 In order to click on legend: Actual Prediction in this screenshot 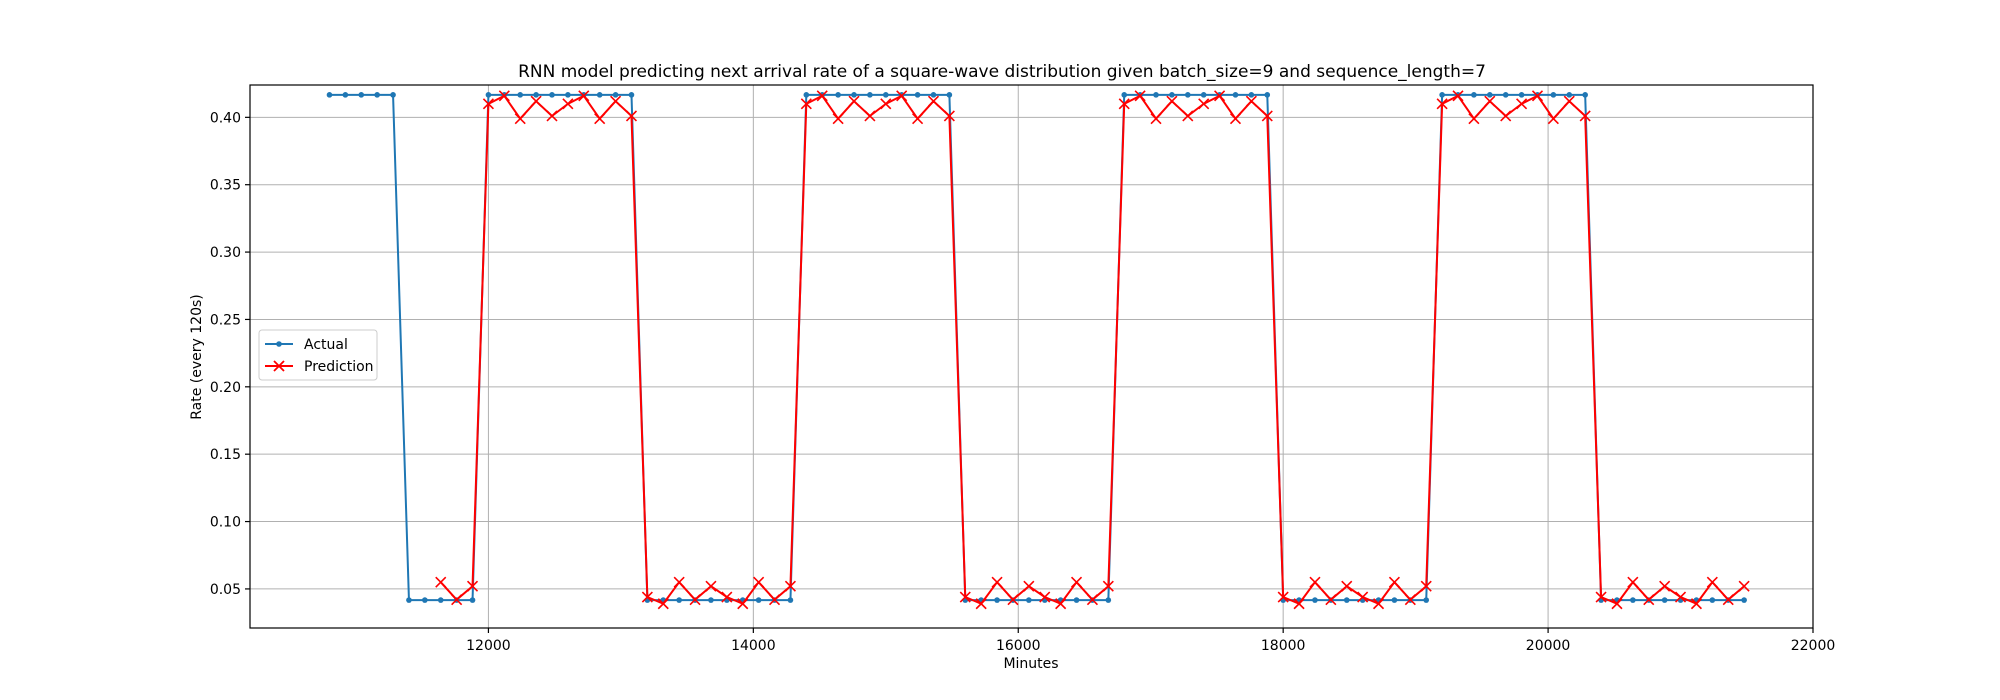, I will do `click(318, 355)`.